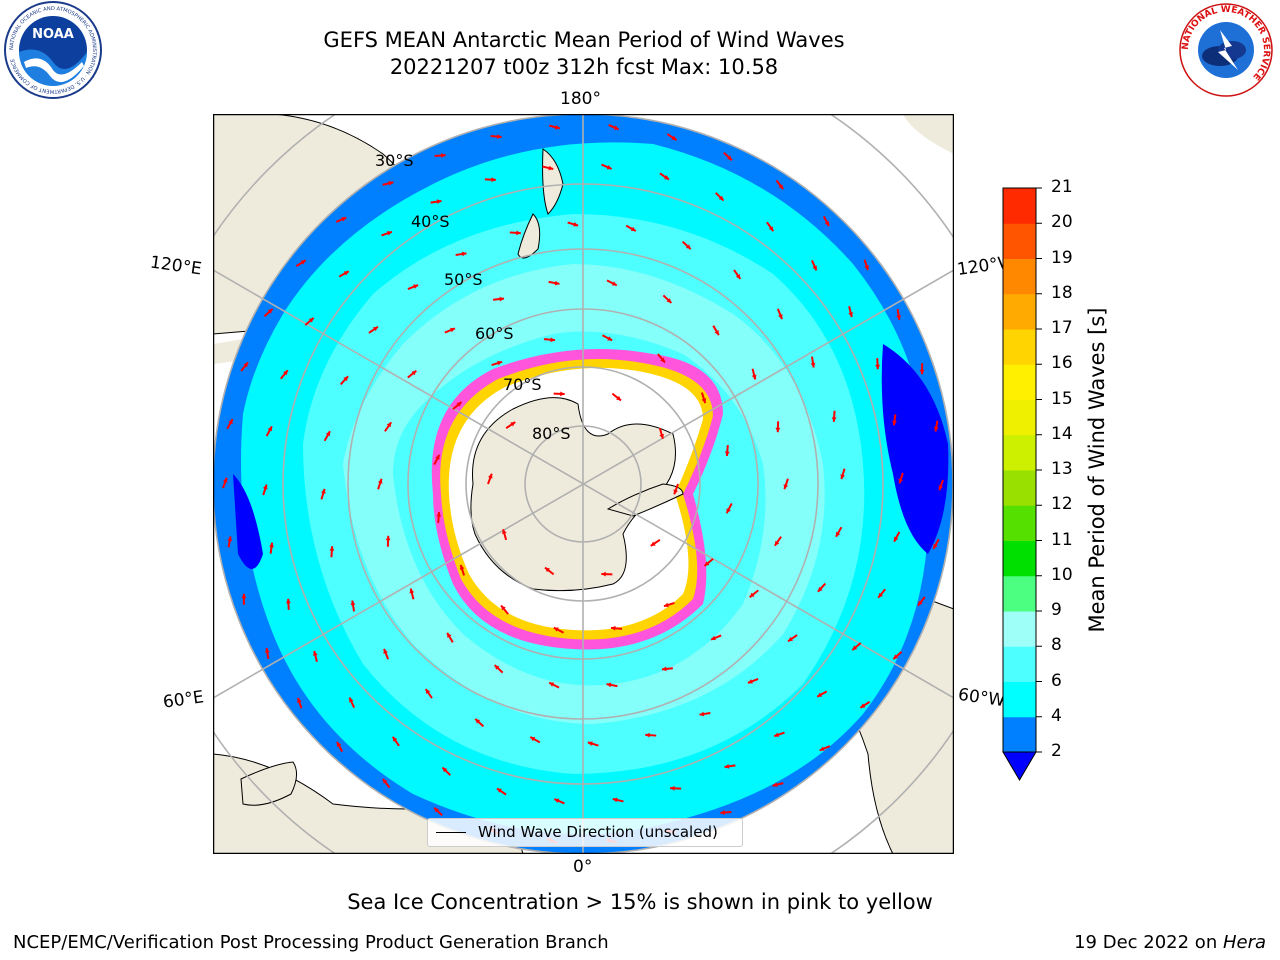  I want to click on colorbar-tick-label: 2, so click(1056, 751).